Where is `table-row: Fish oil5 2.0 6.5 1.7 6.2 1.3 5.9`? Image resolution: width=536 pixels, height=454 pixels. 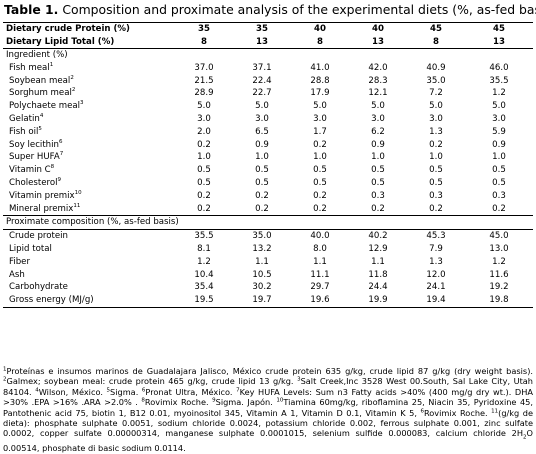 table-row: Fish oil5 2.0 6.5 1.7 6.2 1.3 5.9 is located at coordinates (268, 132).